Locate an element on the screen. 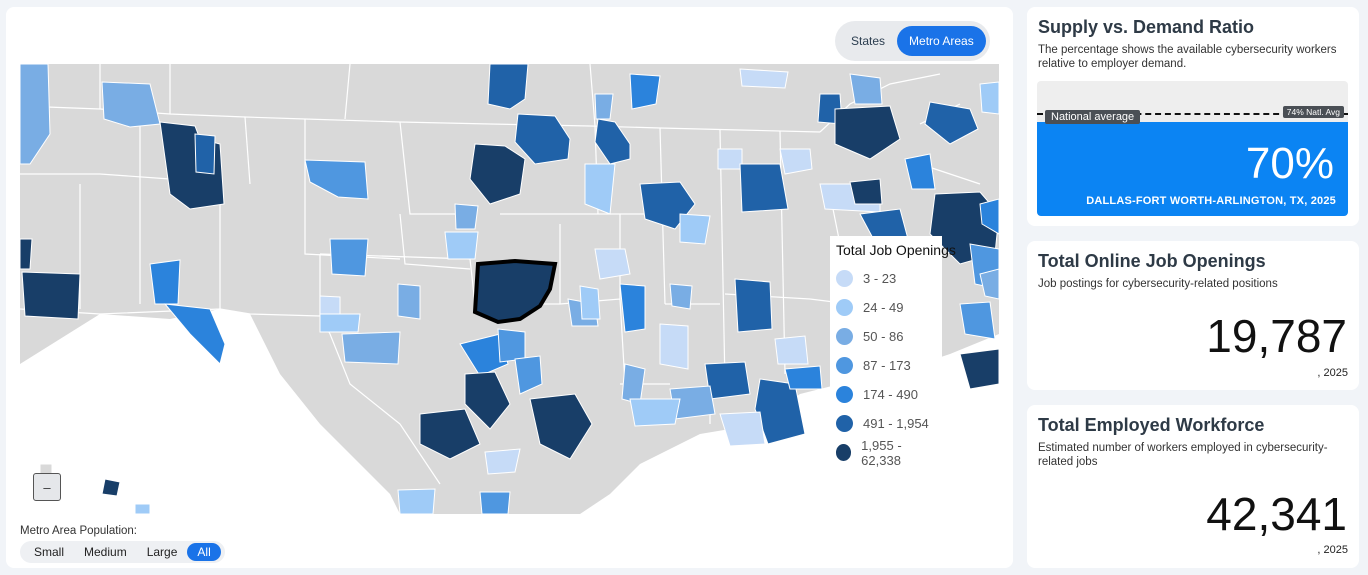  legend-label: 491 - 1,954 is located at coordinates (896, 423).